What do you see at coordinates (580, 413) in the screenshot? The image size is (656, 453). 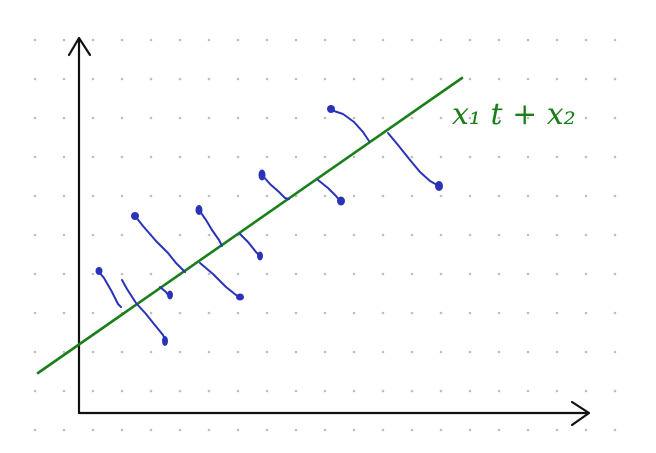 I see `x-axis-arrowhead` at bounding box center [580, 413].